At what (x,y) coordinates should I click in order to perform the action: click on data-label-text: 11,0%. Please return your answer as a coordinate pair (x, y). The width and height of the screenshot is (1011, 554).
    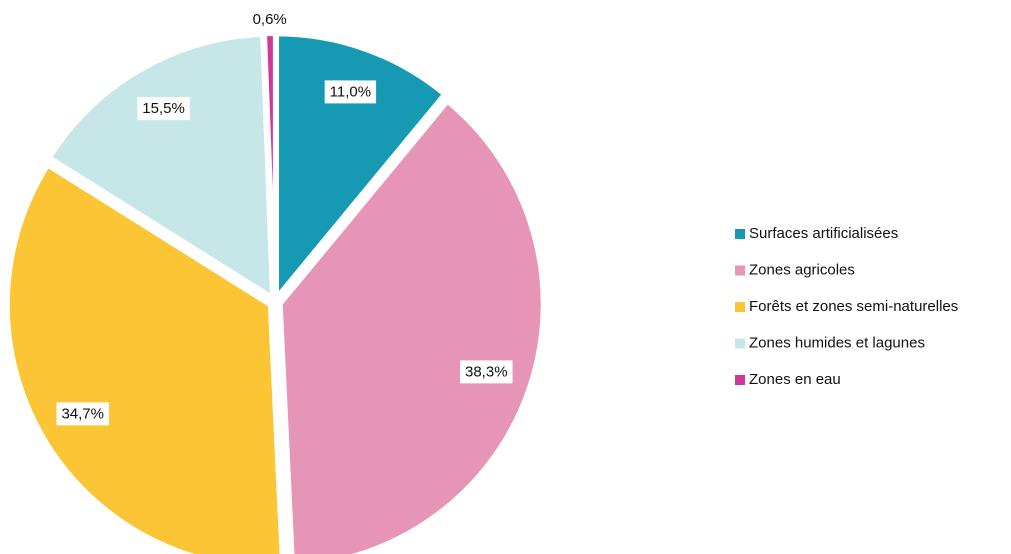
    Looking at the image, I should click on (350, 91).